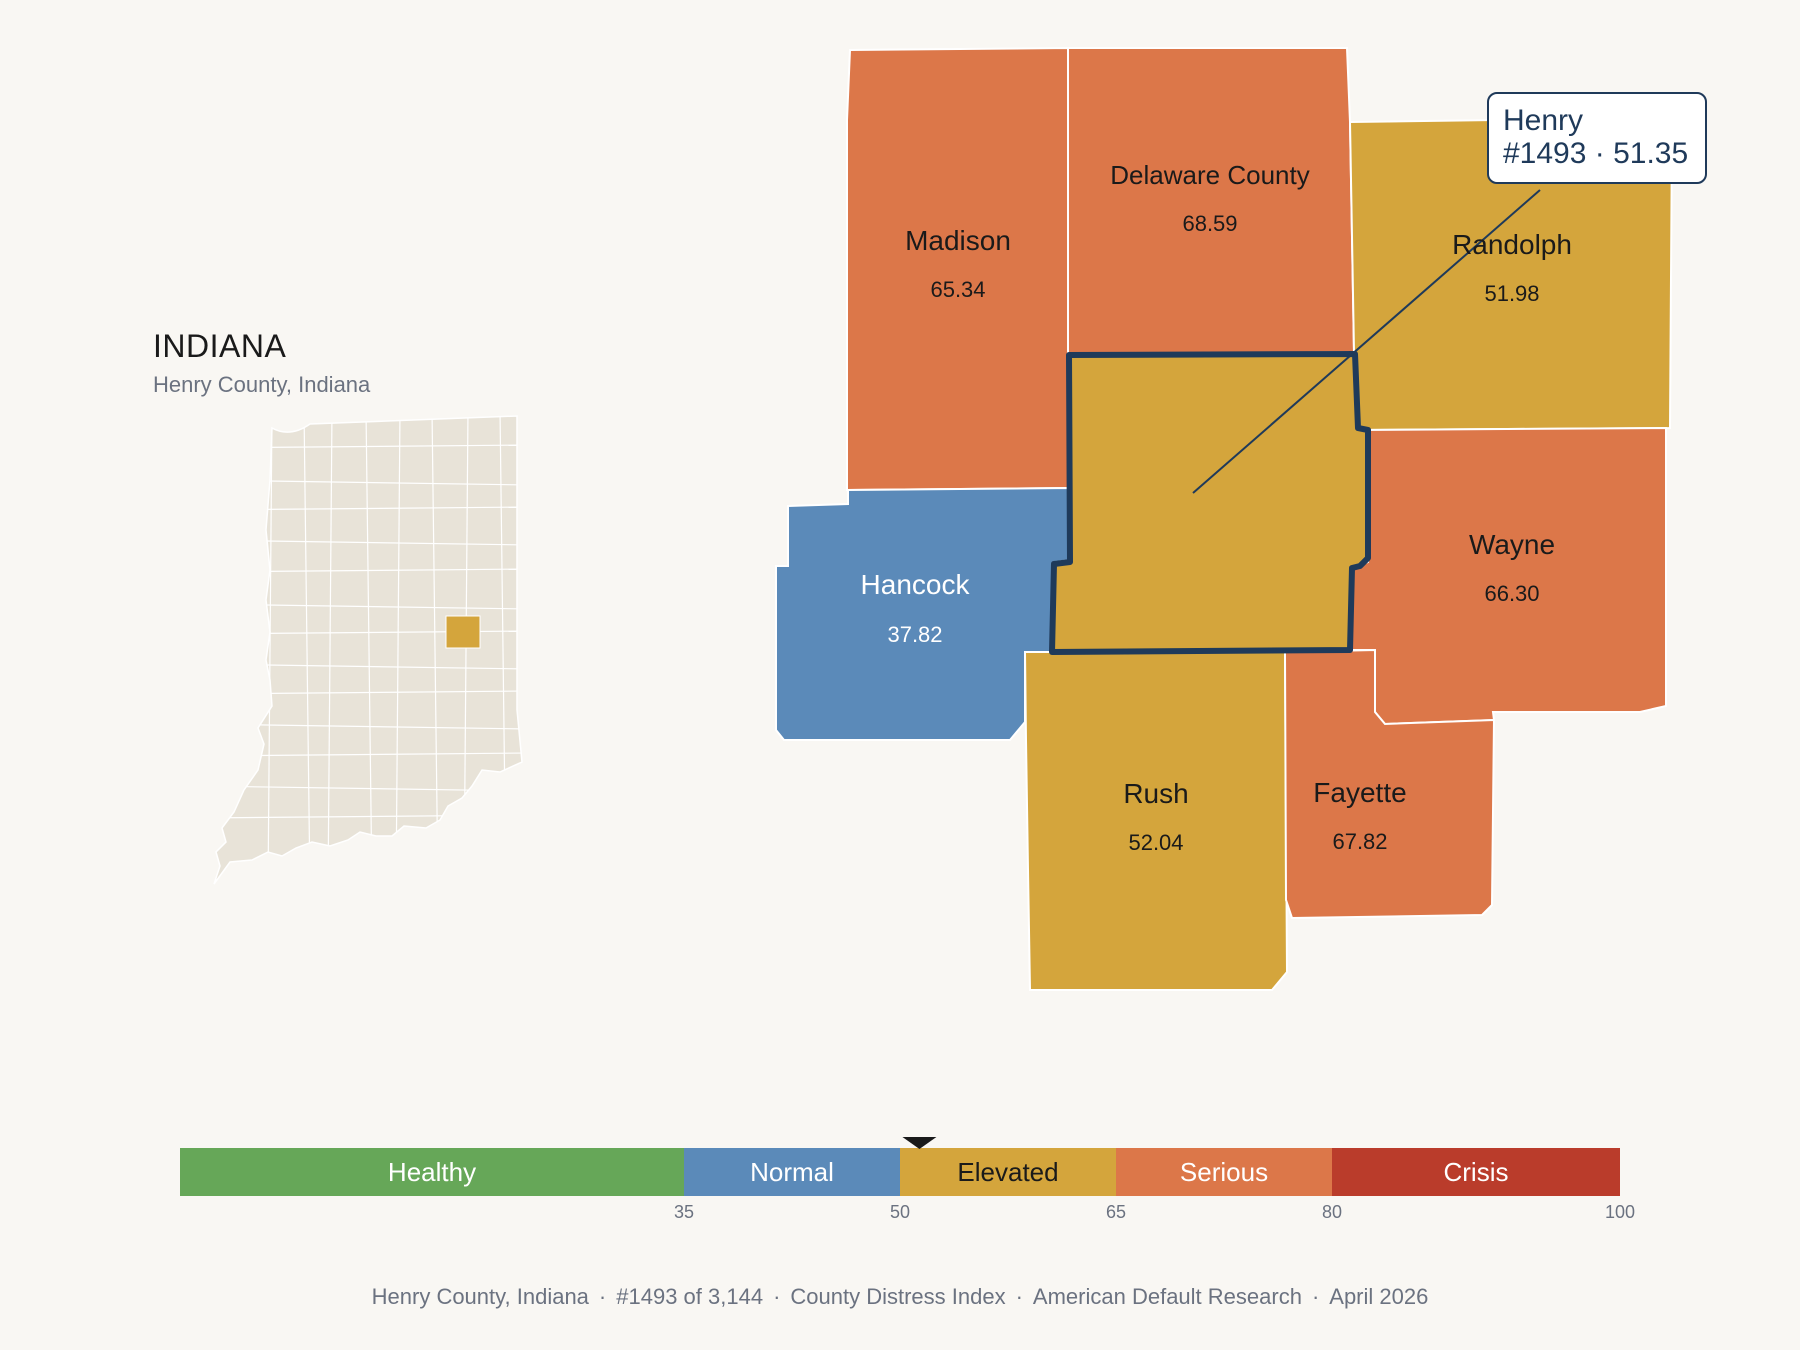  I want to click on county-value-randolph: 51.98, so click(1511, 293).